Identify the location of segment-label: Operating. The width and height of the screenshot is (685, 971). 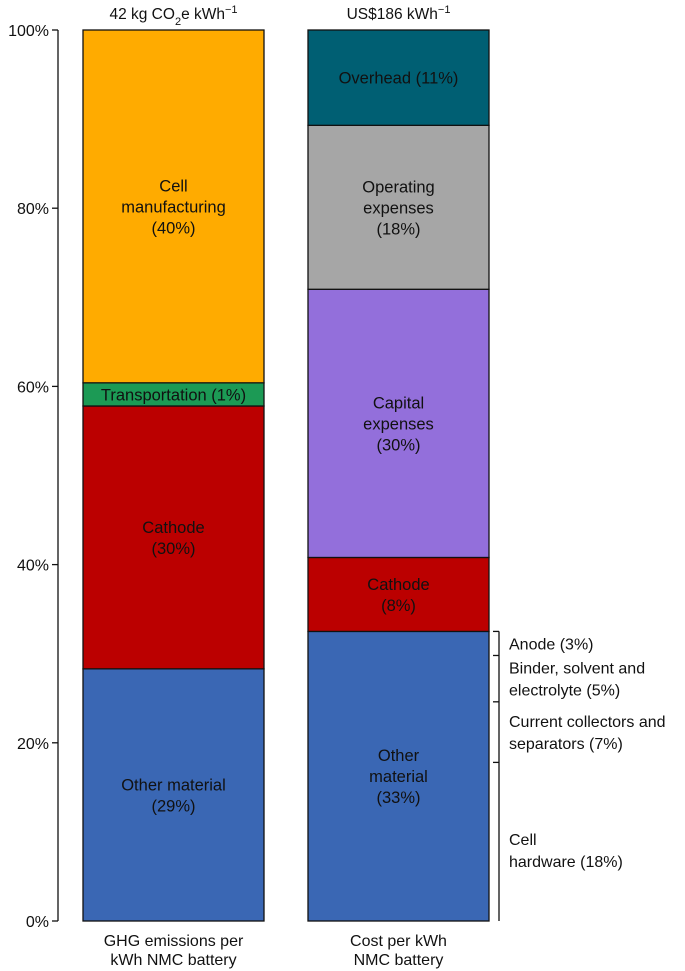
(398, 187).